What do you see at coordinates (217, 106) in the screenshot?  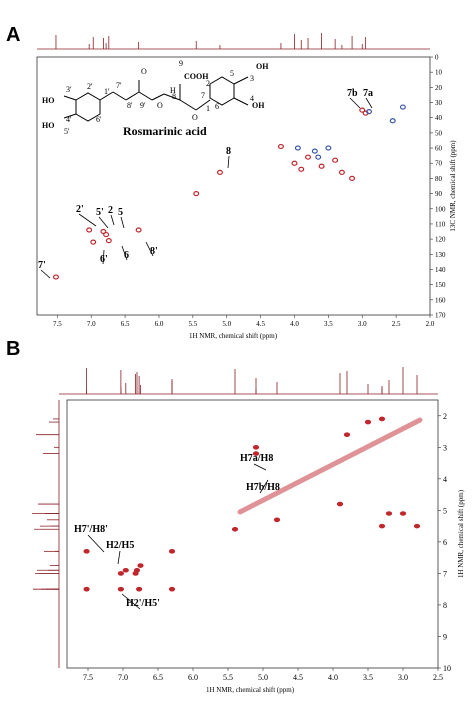 I see `structure-atom-label: 6` at bounding box center [217, 106].